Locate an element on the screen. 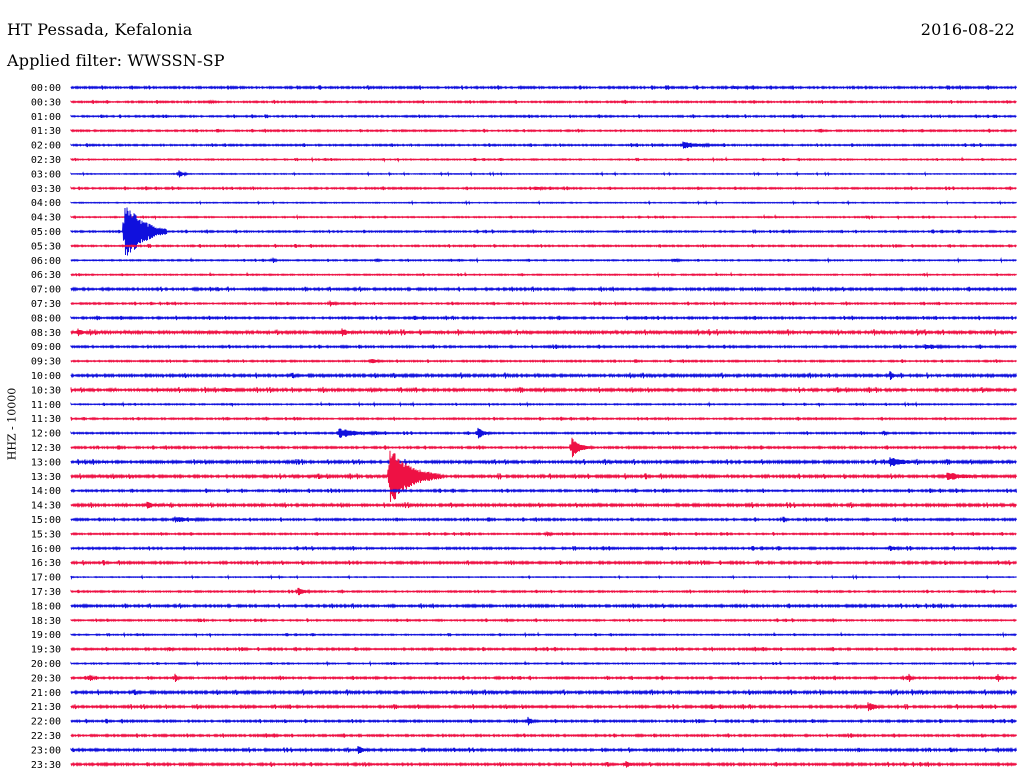 Image resolution: width=1024 pixels, height=780 pixels. time-tick-label: 09:30 is located at coordinates (46, 362).